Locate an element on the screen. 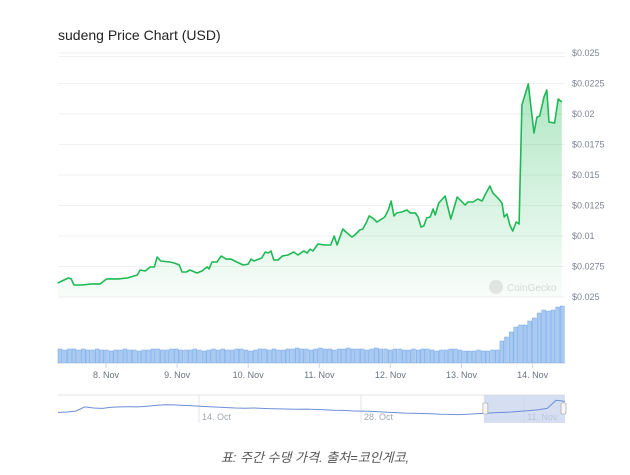 Image resolution: width=630 pixels, height=475 pixels. navigator-tick-label: 28. Oct is located at coordinates (379, 417).